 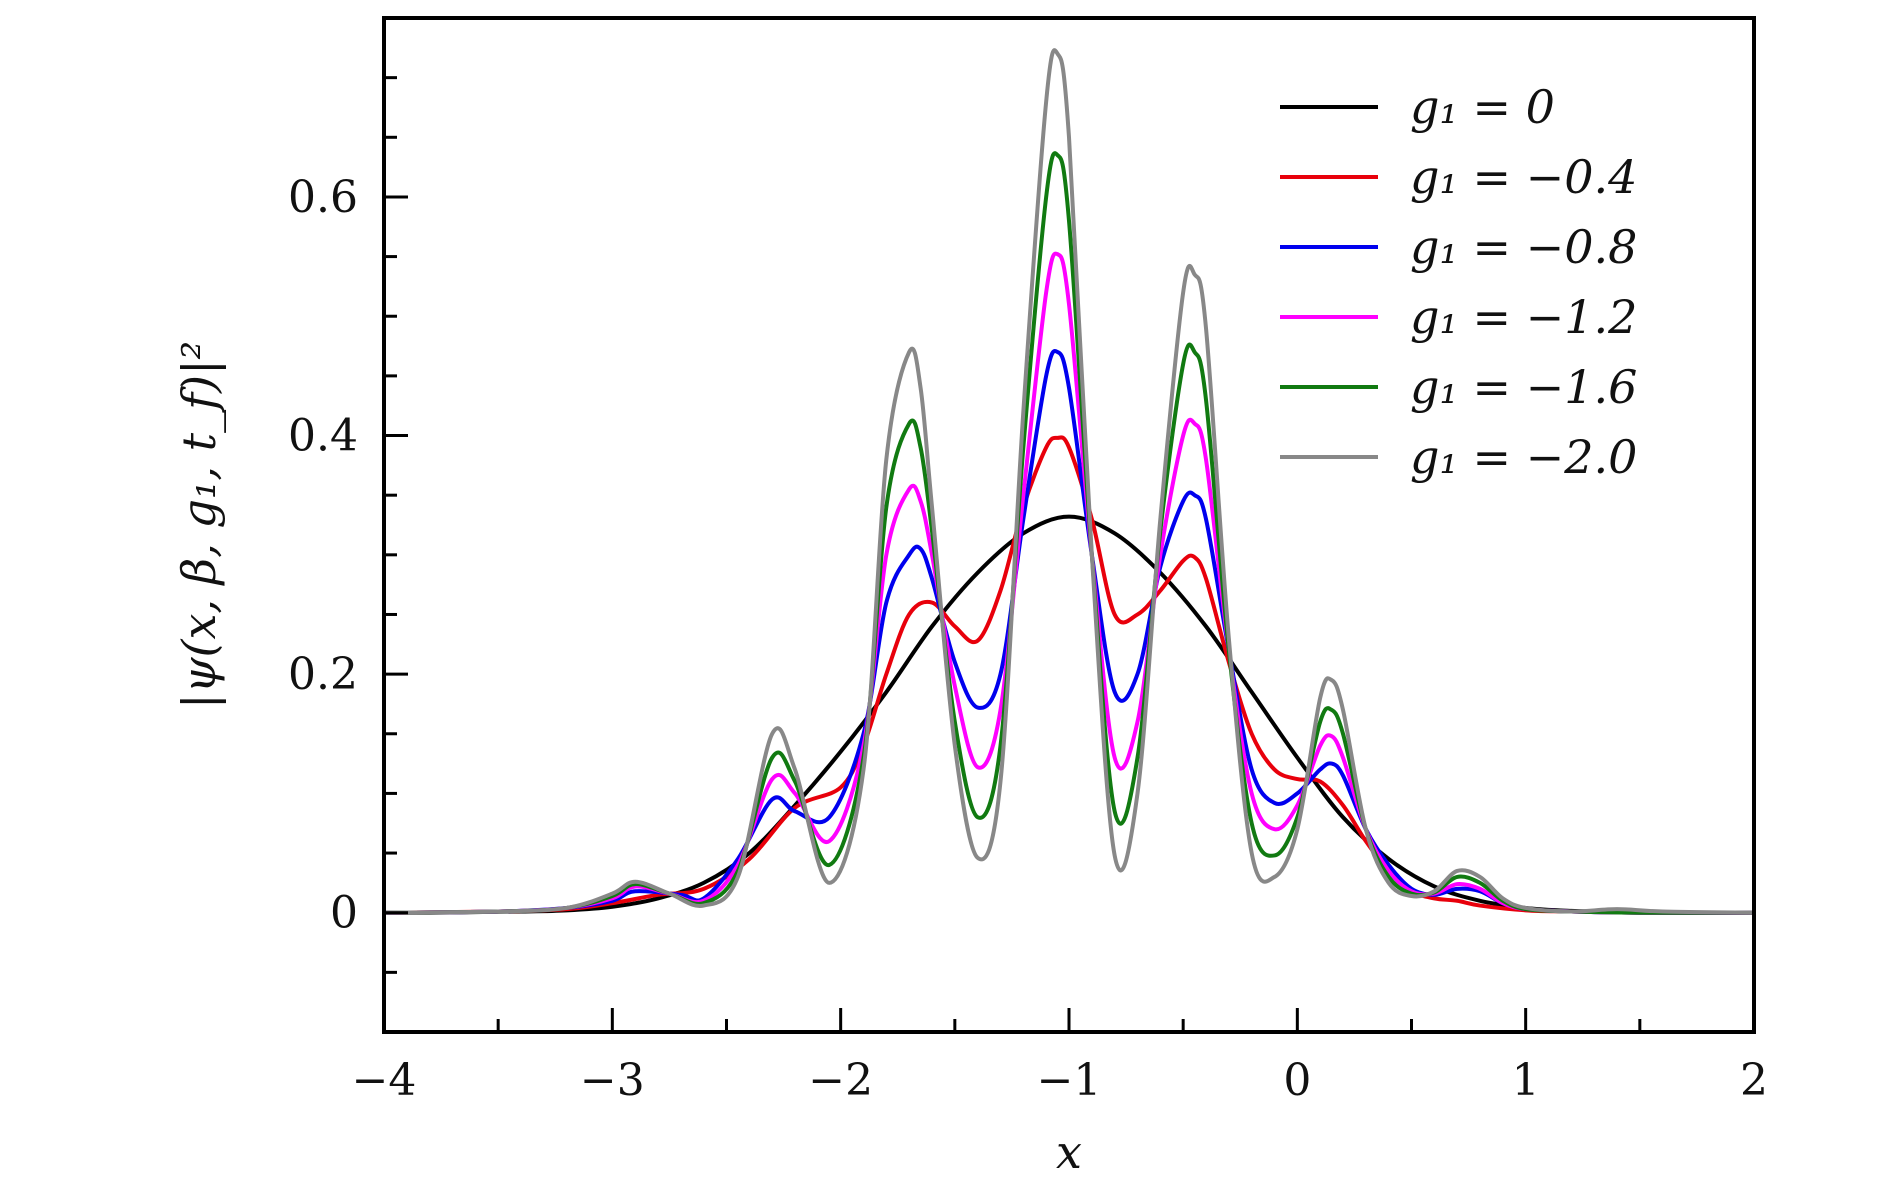 I want to click on x-tick-label: −3, so click(x=612, y=1080).